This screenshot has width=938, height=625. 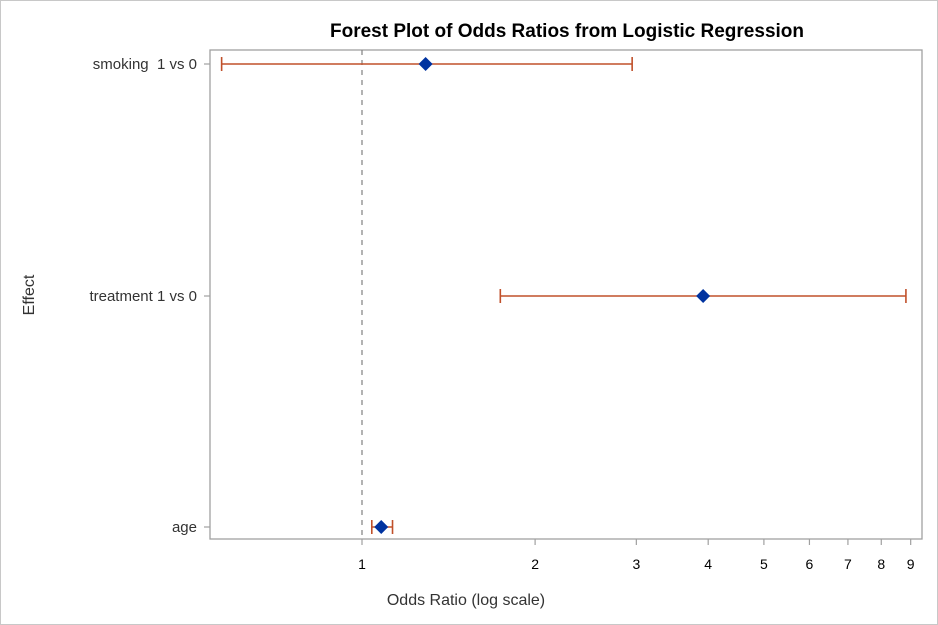 I want to click on x-tick-label: 8, so click(x=881, y=564).